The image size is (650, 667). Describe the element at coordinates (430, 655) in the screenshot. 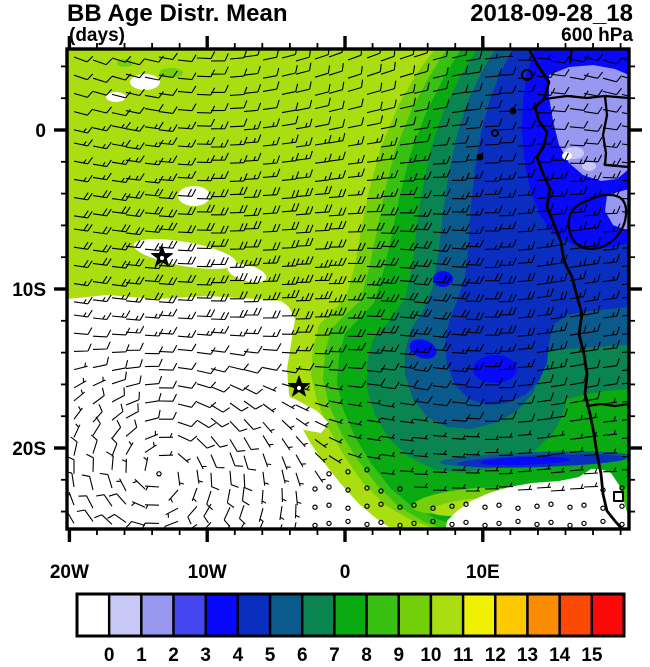

I see `colorbar-tick-label: 10` at that location.